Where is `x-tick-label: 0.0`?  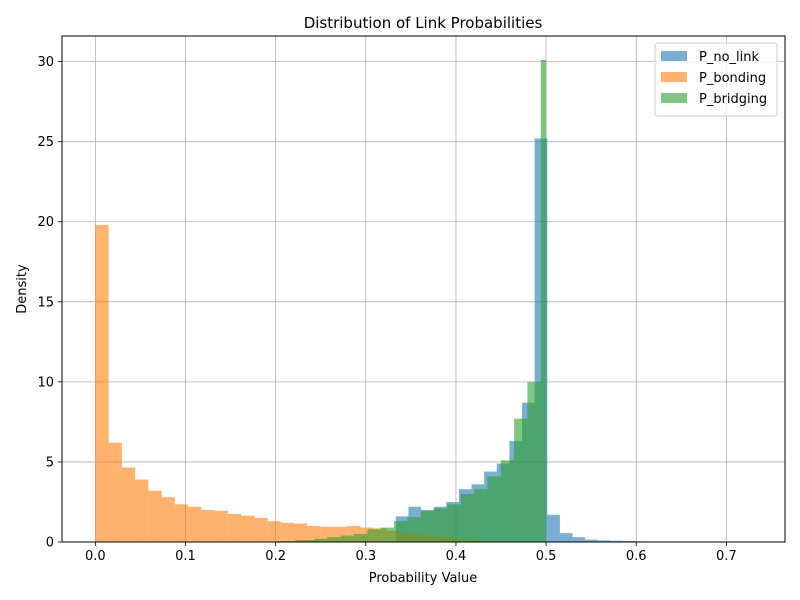
x-tick-label: 0.0 is located at coordinates (95, 556).